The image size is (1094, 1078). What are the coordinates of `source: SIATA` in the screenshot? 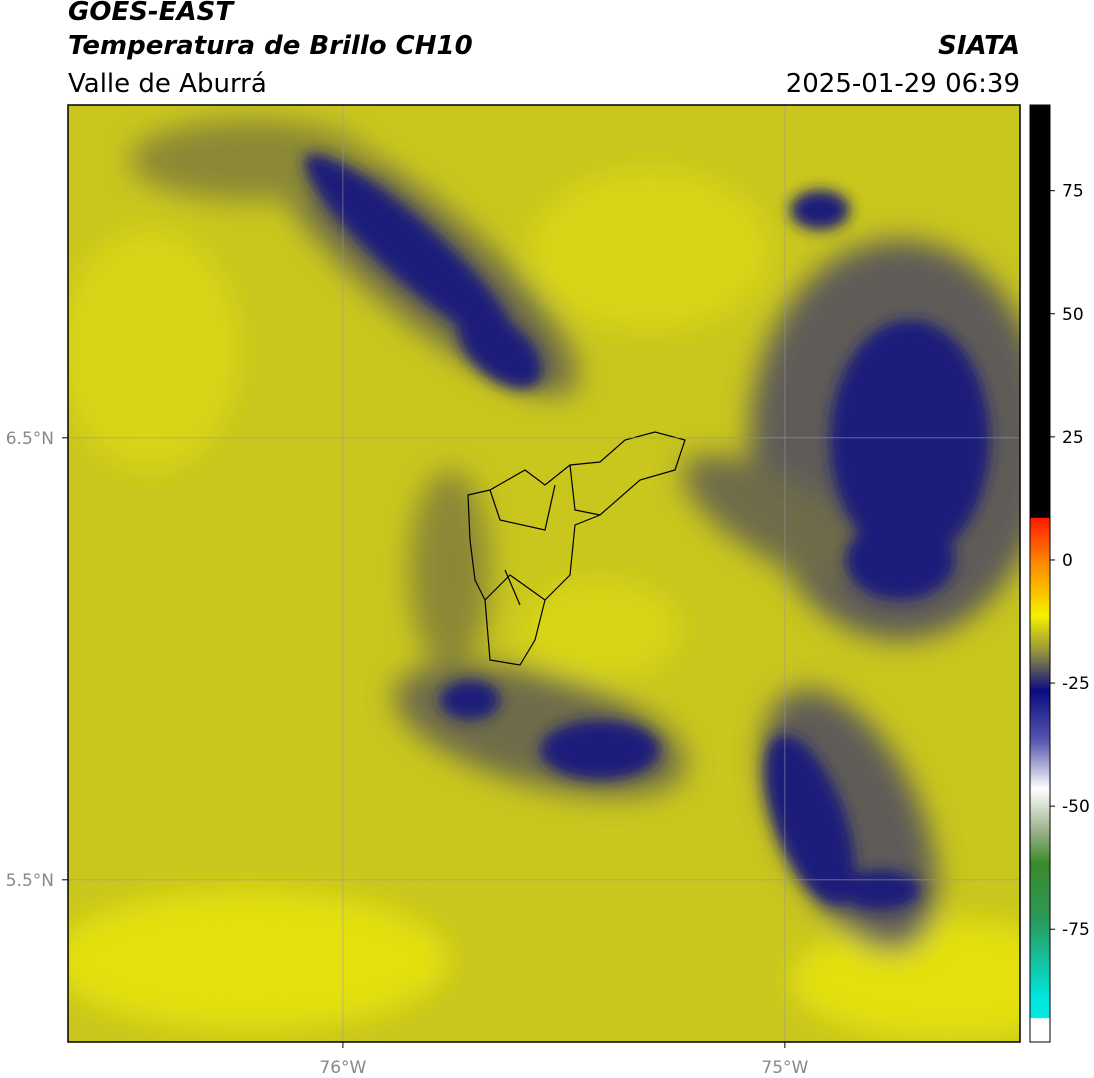 It's located at (979, 46).